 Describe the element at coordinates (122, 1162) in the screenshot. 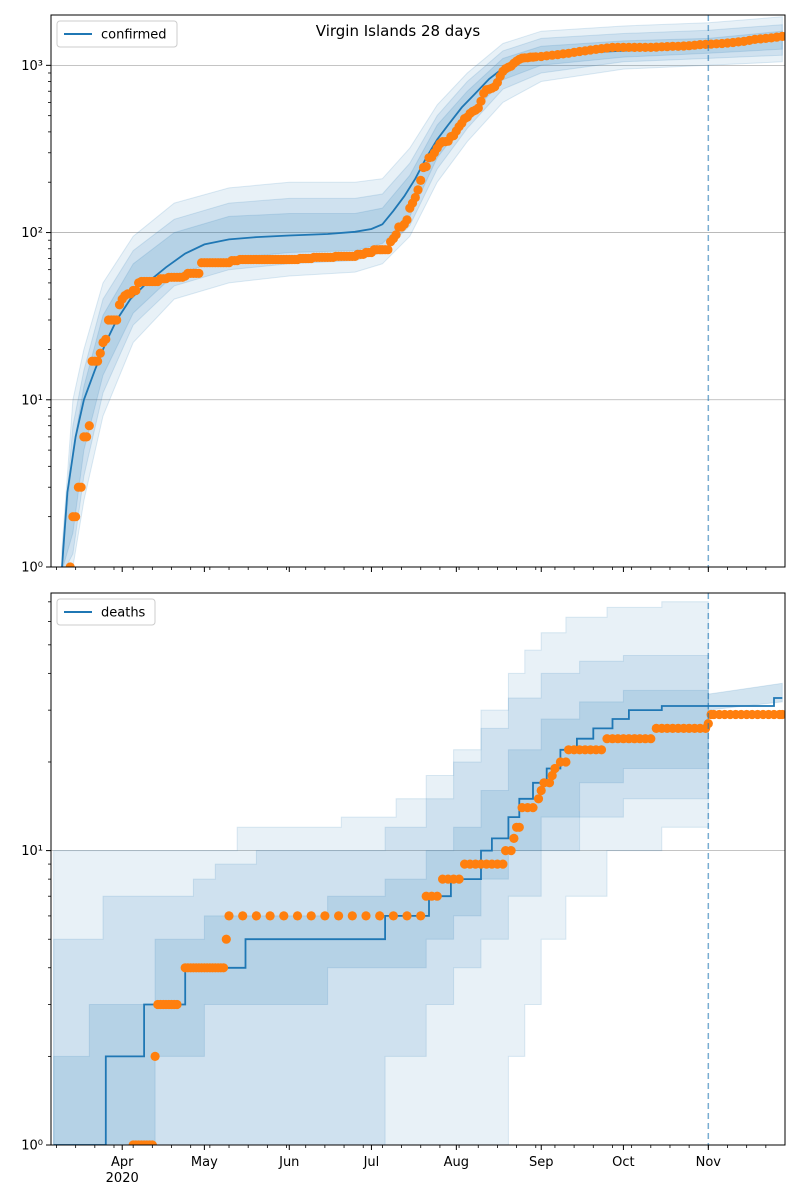

I see `deaths-x-tick-label: Apr` at that location.